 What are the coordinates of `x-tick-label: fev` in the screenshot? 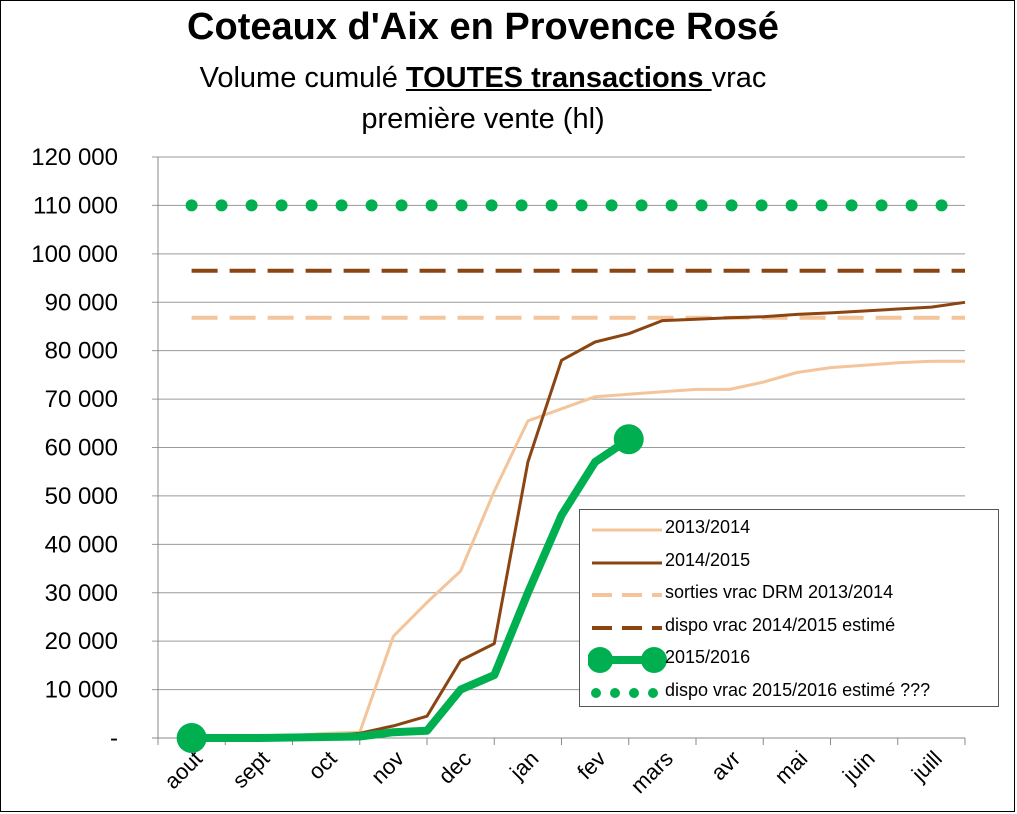 It's located at (591, 765).